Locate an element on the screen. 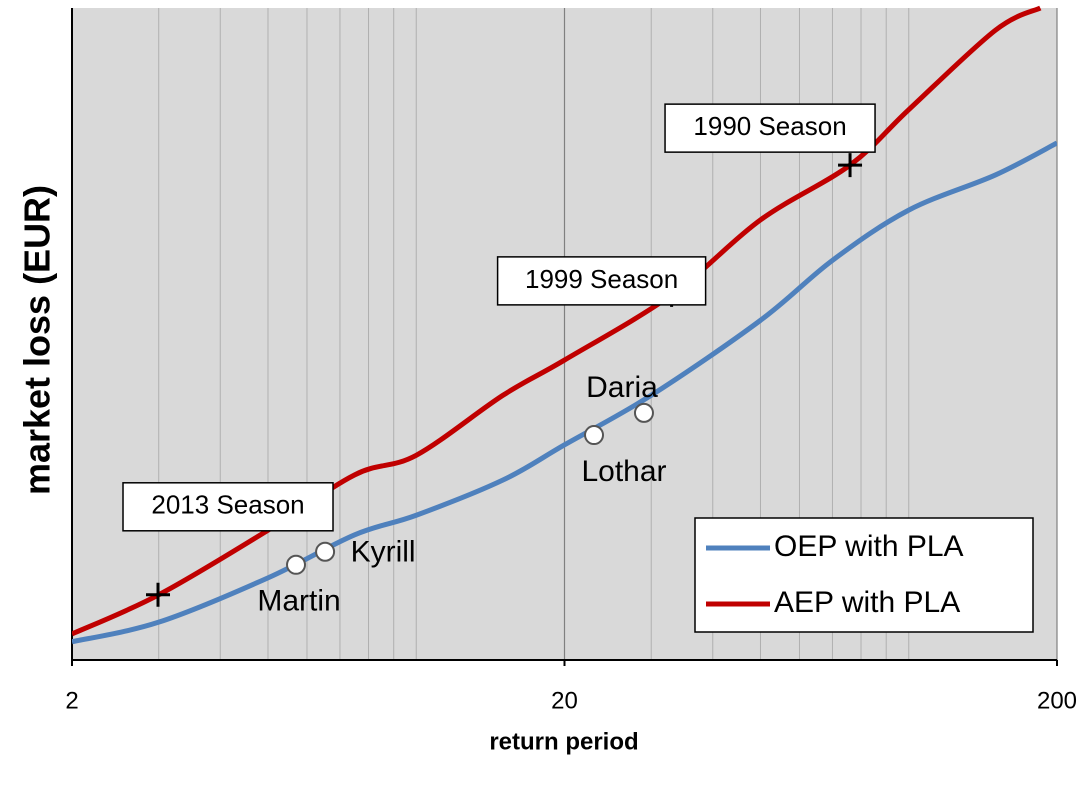  y-axis-label: market loss (EUR) is located at coordinates (37, 340).